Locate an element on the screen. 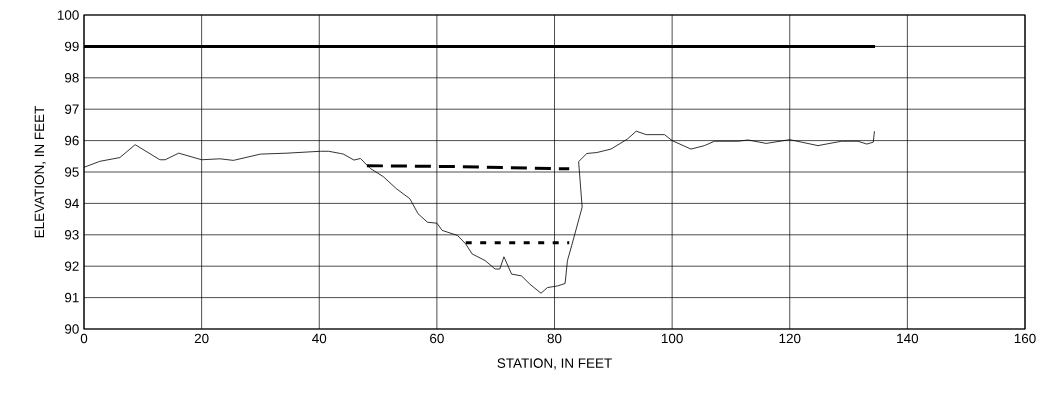 This screenshot has width=1045, height=402. x-tick-label: 20 is located at coordinates (201, 338).